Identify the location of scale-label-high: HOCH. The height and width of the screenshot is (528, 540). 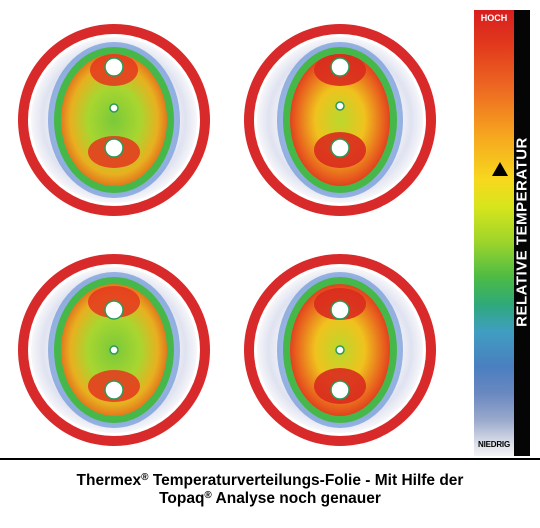
(494, 18).